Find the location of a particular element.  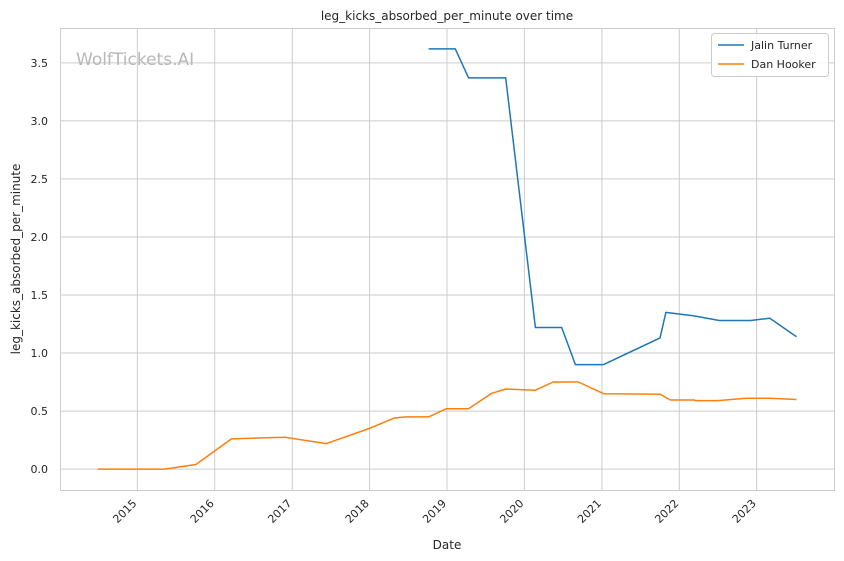

y-tick-label: 1.5 is located at coordinates (40, 295).